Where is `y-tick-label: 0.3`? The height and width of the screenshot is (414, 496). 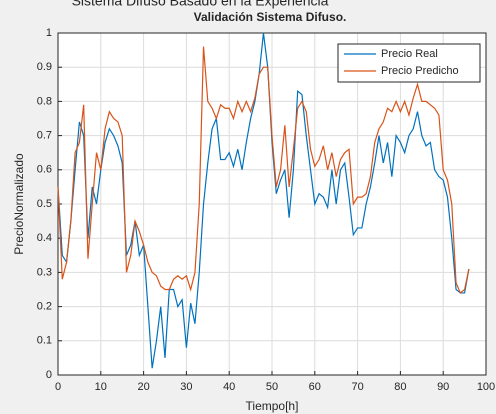
y-tick-label: 0.3 is located at coordinates (44, 272).